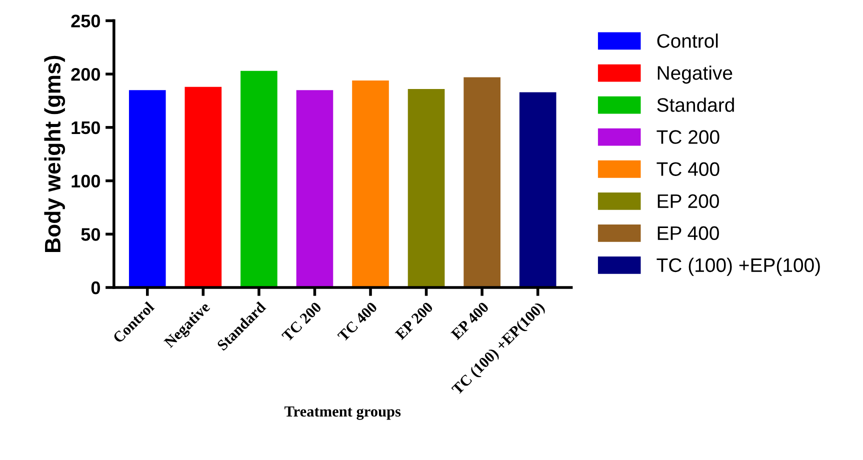 The image size is (863, 460). I want to click on x-tick-label: EP 200, so click(414, 320).